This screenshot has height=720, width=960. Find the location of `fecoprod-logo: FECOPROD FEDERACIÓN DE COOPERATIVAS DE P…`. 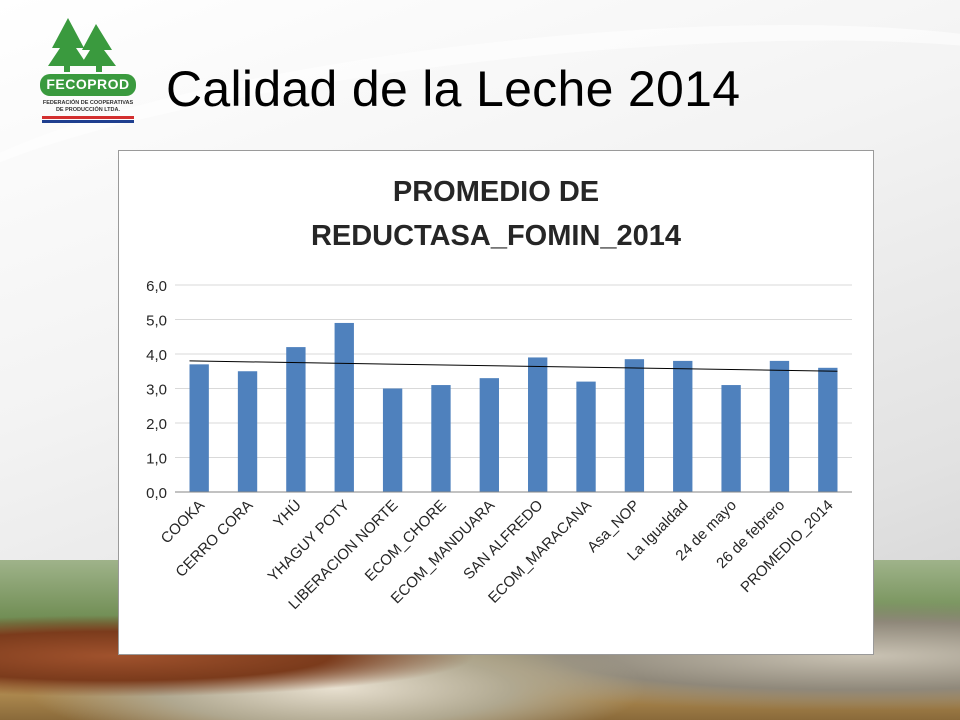

fecoprod-logo: FECOPROD FEDERACIÓN DE COOPERATIVAS DE P… is located at coordinates (88, 70).